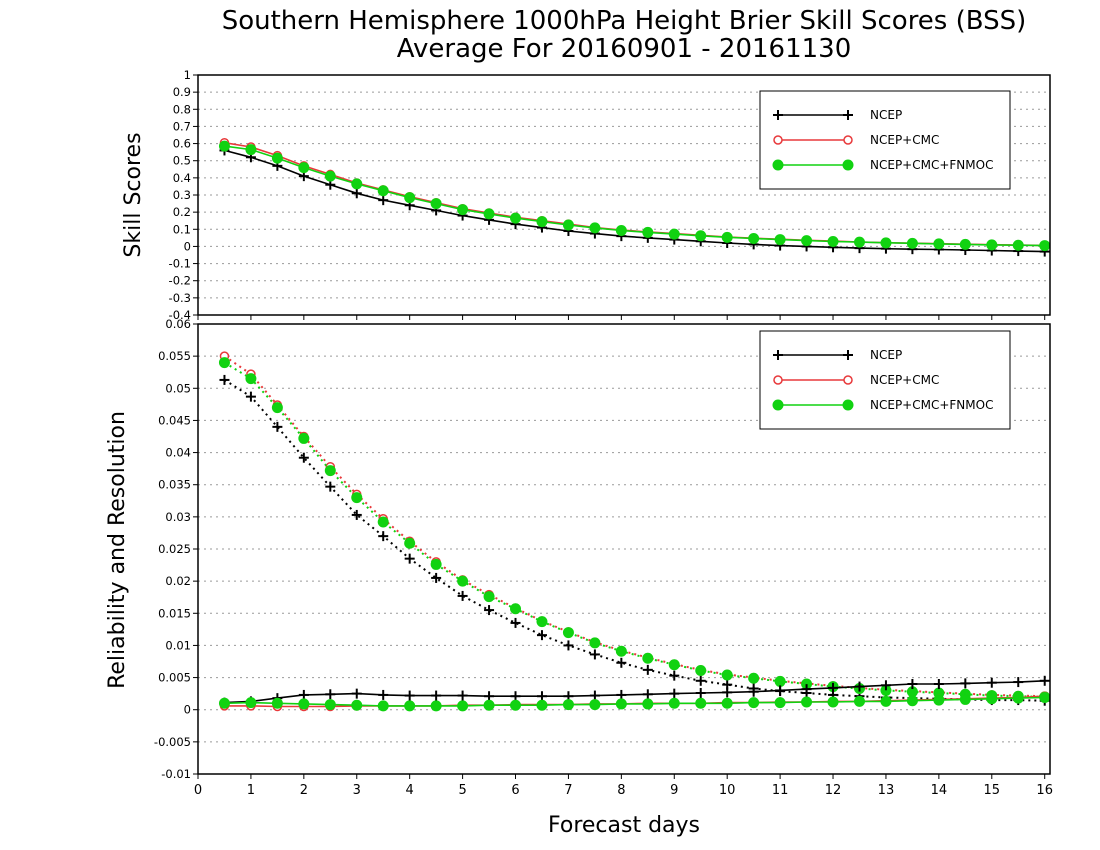 The height and width of the screenshot is (850, 1100). Describe the element at coordinates (182, 126) in the screenshot. I see `top-y-tick-label: 0.7` at that location.